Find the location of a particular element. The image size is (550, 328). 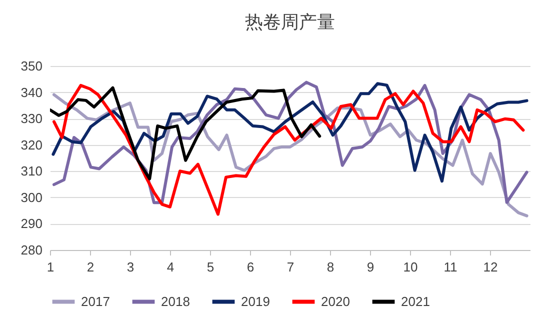

chart-title: 热卷周产量 is located at coordinates (290, 22).